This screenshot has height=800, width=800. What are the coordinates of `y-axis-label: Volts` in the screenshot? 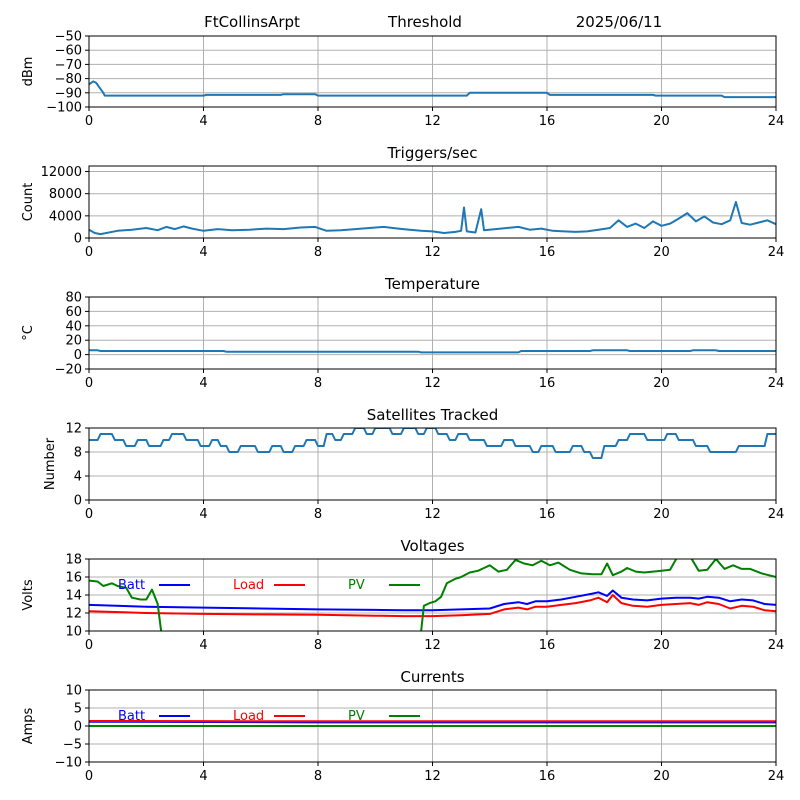 It's located at (28, 595).